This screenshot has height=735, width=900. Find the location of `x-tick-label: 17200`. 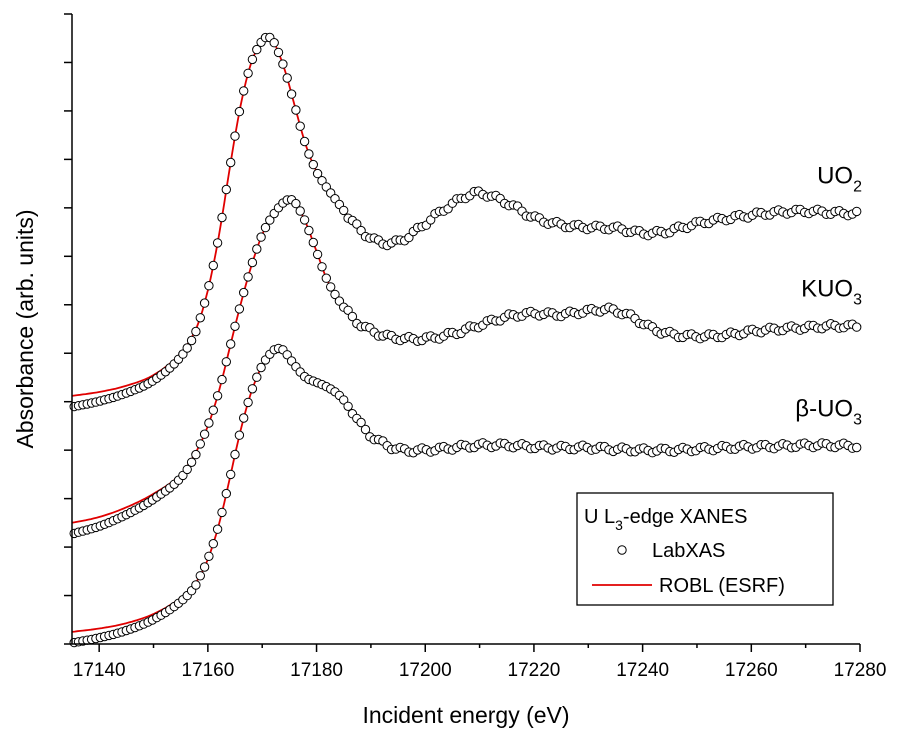

x-tick-label: 17200 is located at coordinates (425, 670).